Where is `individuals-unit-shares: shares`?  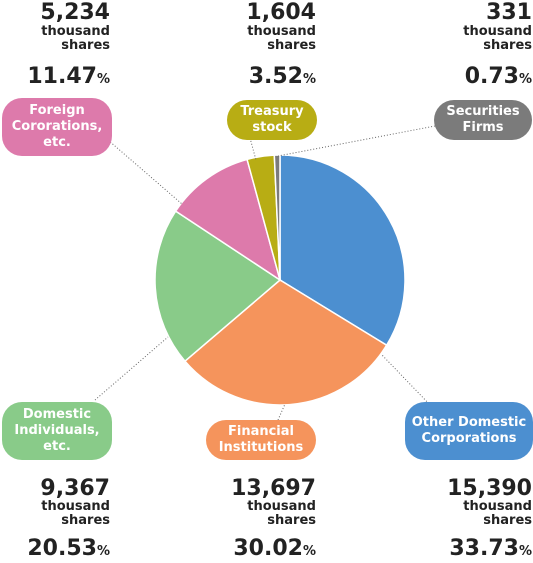
individuals-unit-shares: shares is located at coordinates (85, 520).